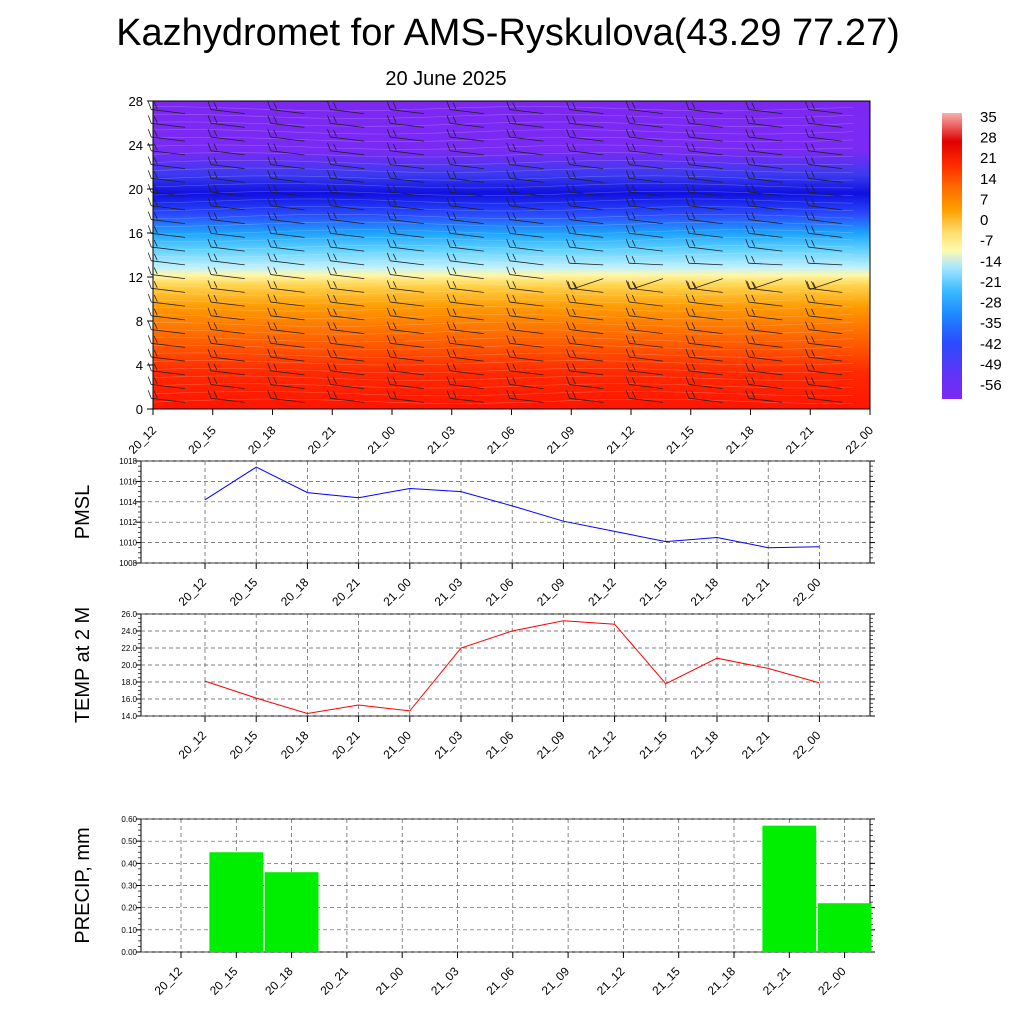 The height and width of the screenshot is (1024, 1024). What do you see at coordinates (295, 745) in the screenshot?
I see `x-tick-label: 20_18` at bounding box center [295, 745].